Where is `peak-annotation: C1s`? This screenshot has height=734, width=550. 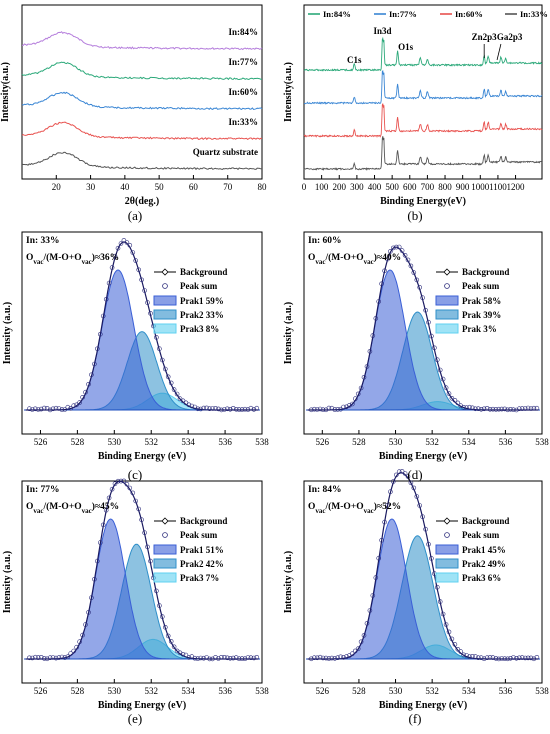
peak-annotation: C1s is located at coordinates (354, 60).